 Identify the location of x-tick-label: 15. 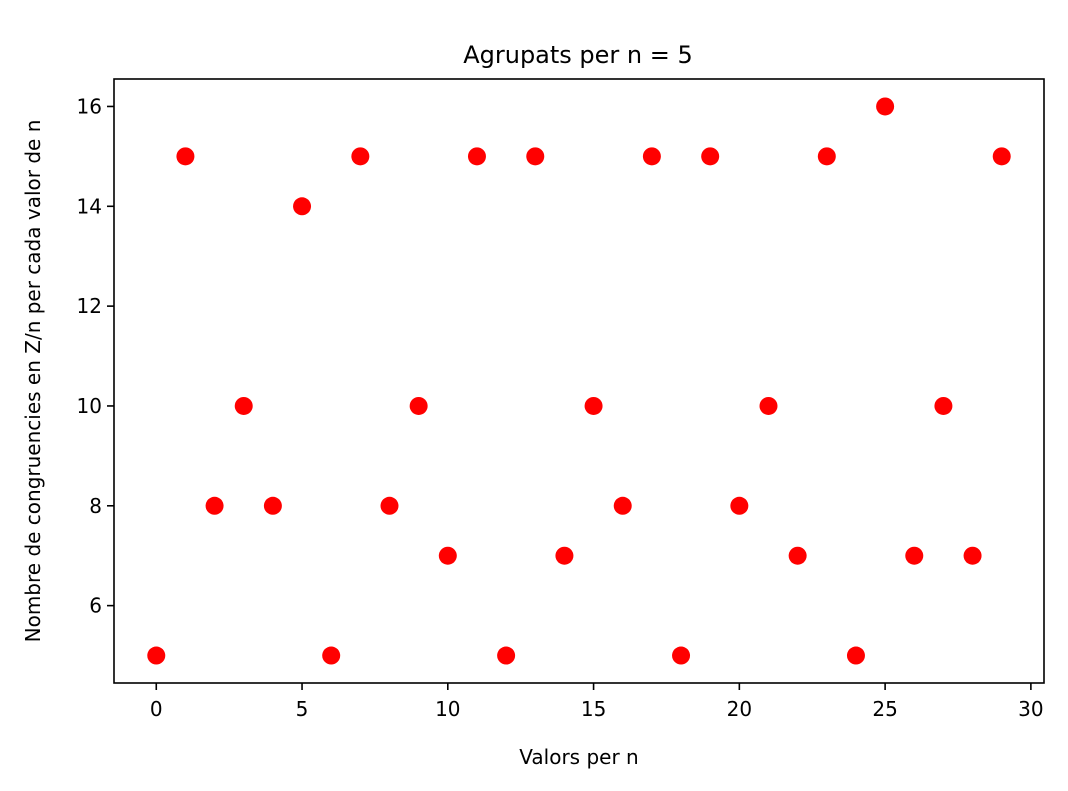
(593, 709).